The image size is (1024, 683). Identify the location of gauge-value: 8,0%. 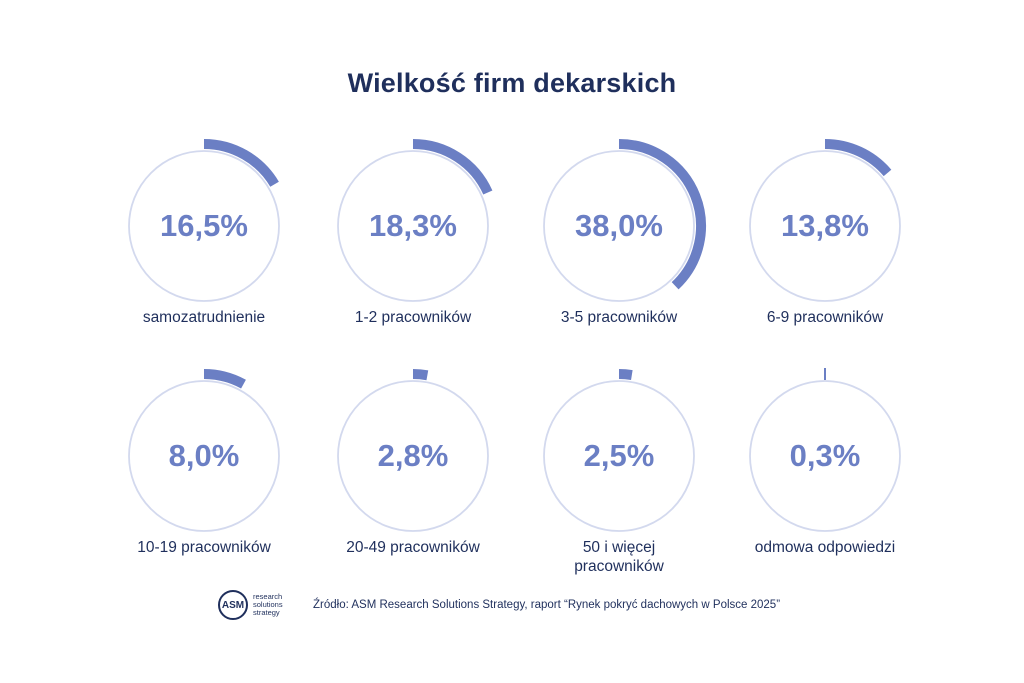
(204, 455).